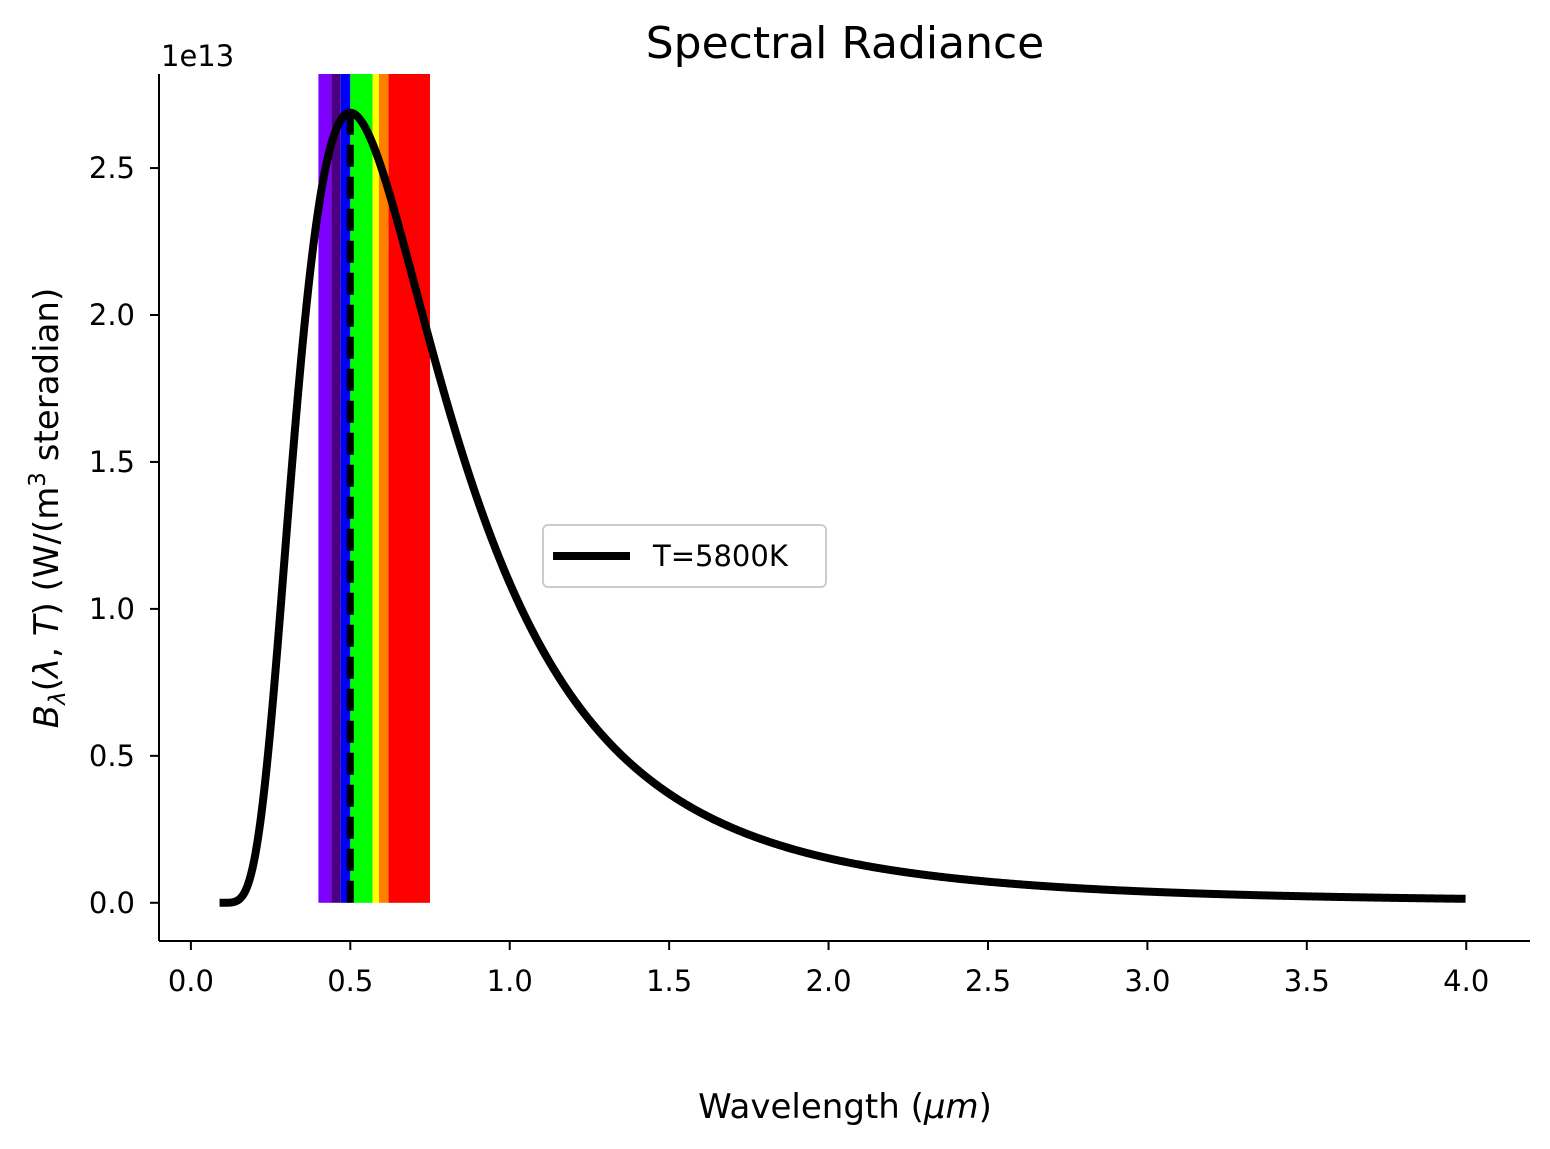 The width and height of the screenshot is (1550, 1149). I want to click on band-blue, so click(345, 488).